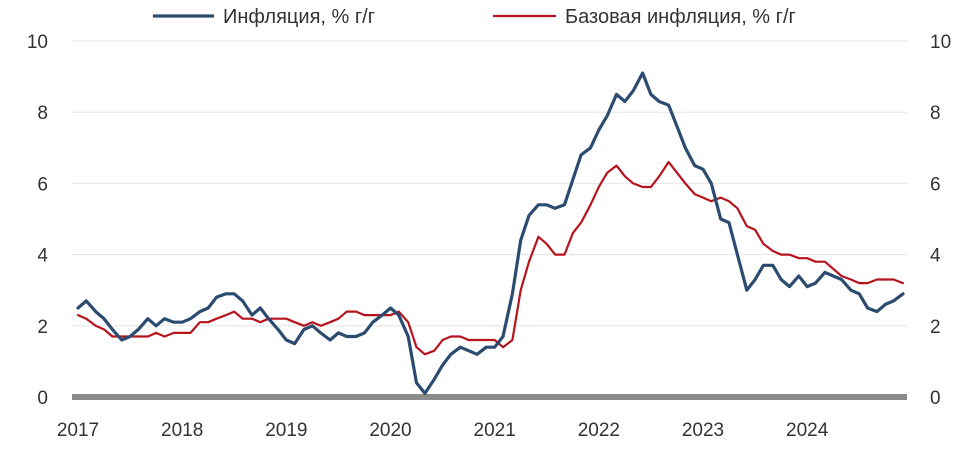 The image size is (973, 454). Describe the element at coordinates (78, 430) in the screenshot. I see `x-tick-2017: 2017` at that location.